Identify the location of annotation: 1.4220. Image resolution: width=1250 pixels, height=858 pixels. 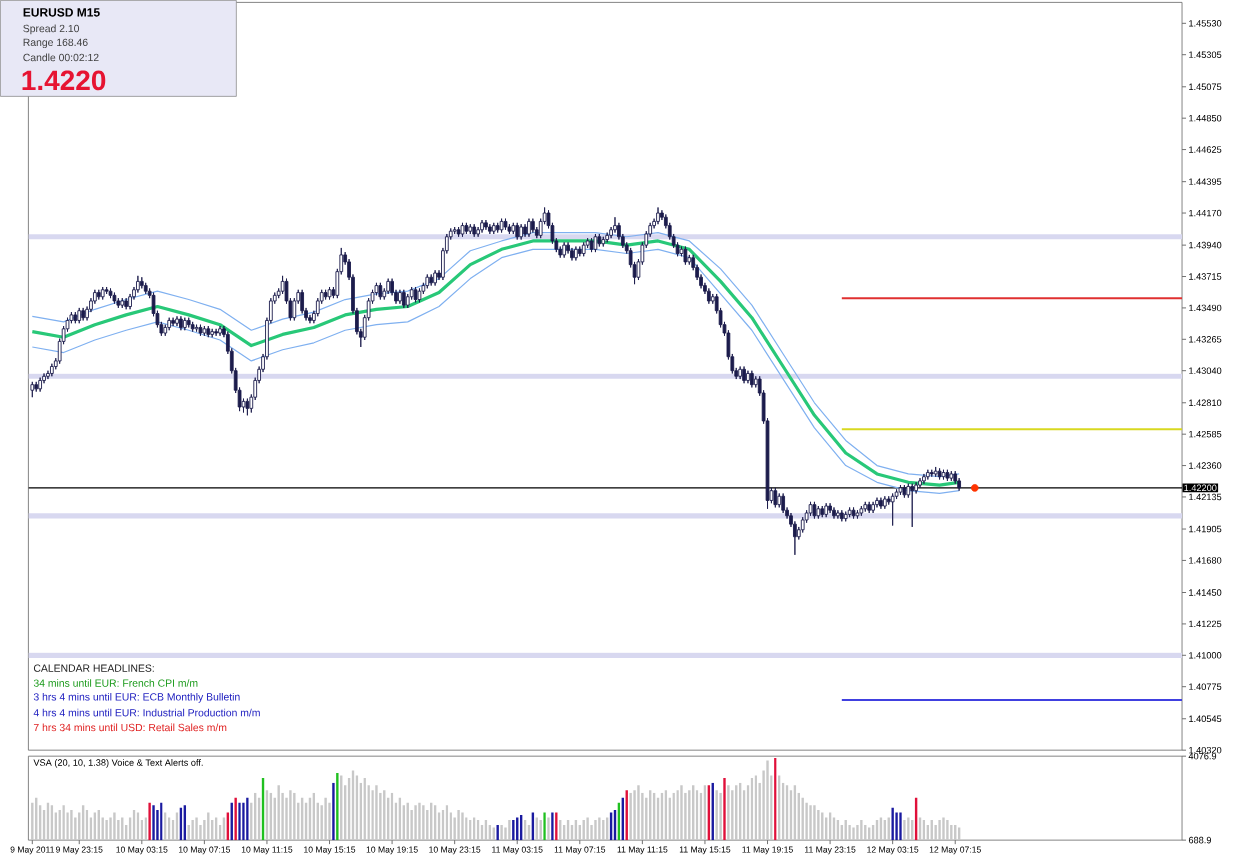
(64, 80).